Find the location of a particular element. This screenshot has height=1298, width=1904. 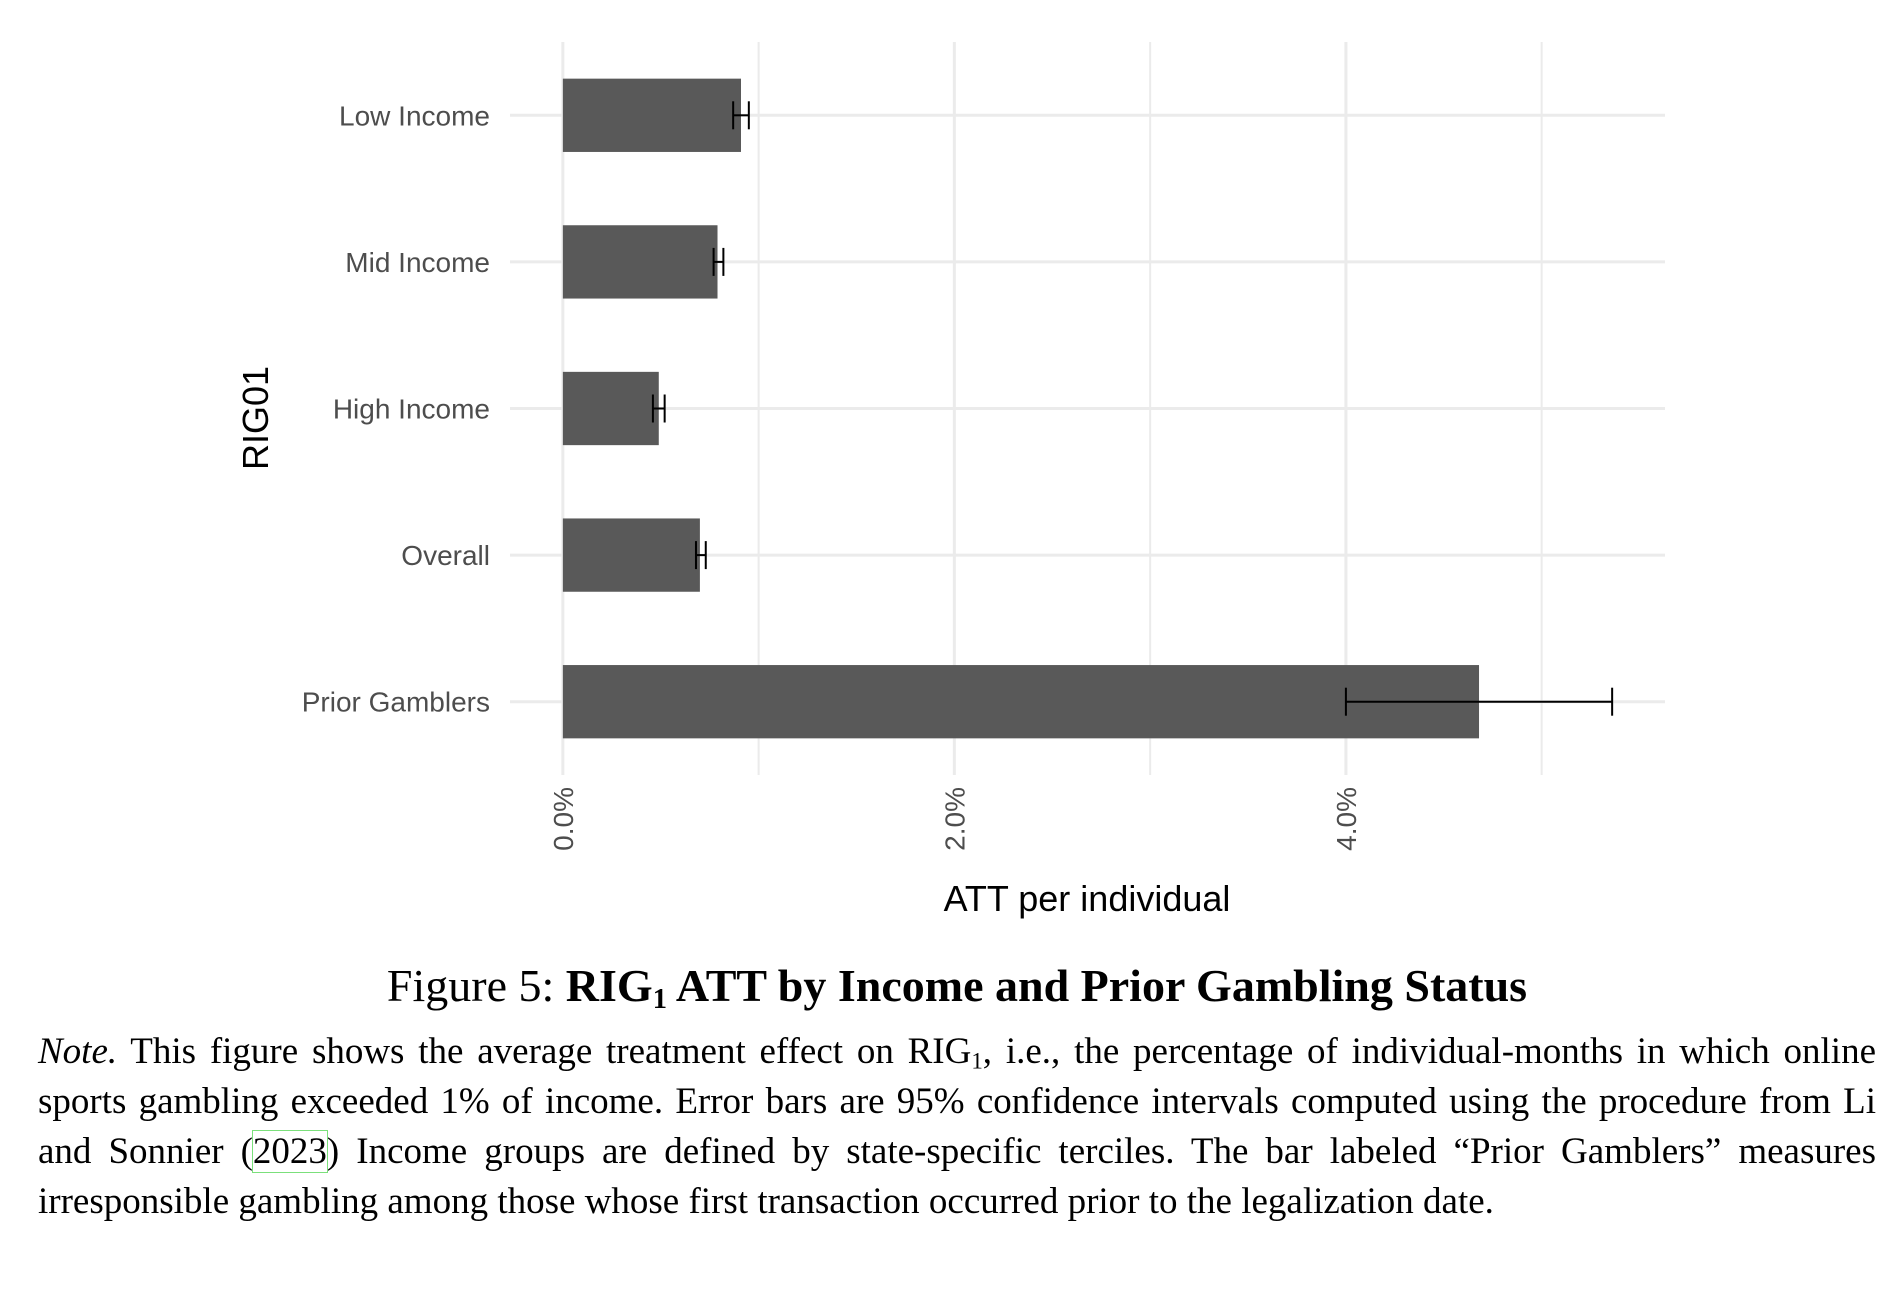

x-tick-labels: 0.0% 2.0% 4.0% is located at coordinates (955, 819).